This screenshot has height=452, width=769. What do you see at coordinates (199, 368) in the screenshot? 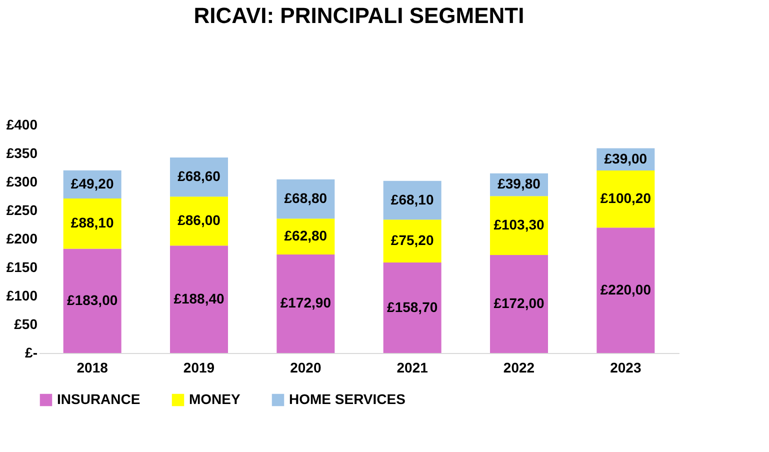
I see `x-tick-label: 2019` at bounding box center [199, 368].